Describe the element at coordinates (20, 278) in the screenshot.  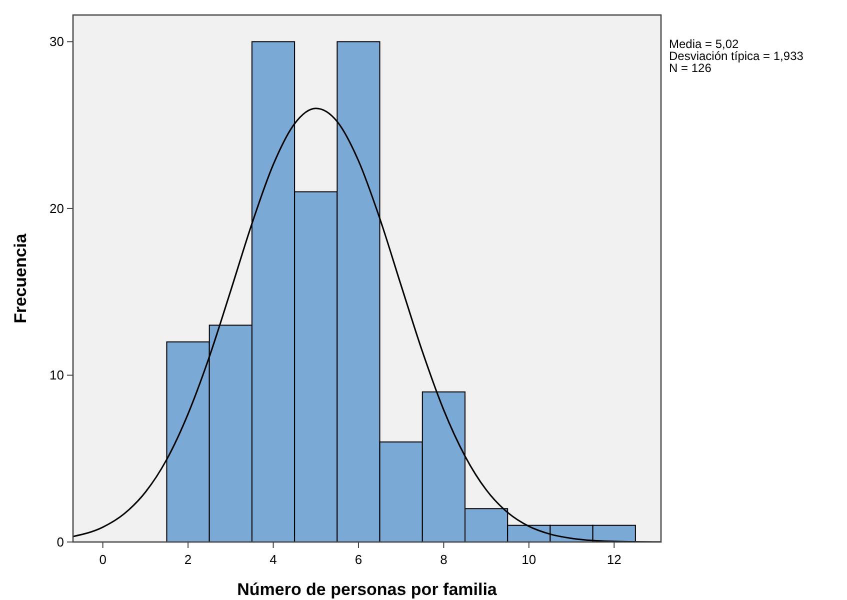
I see `y-axis-title: Frecuencia` at that location.